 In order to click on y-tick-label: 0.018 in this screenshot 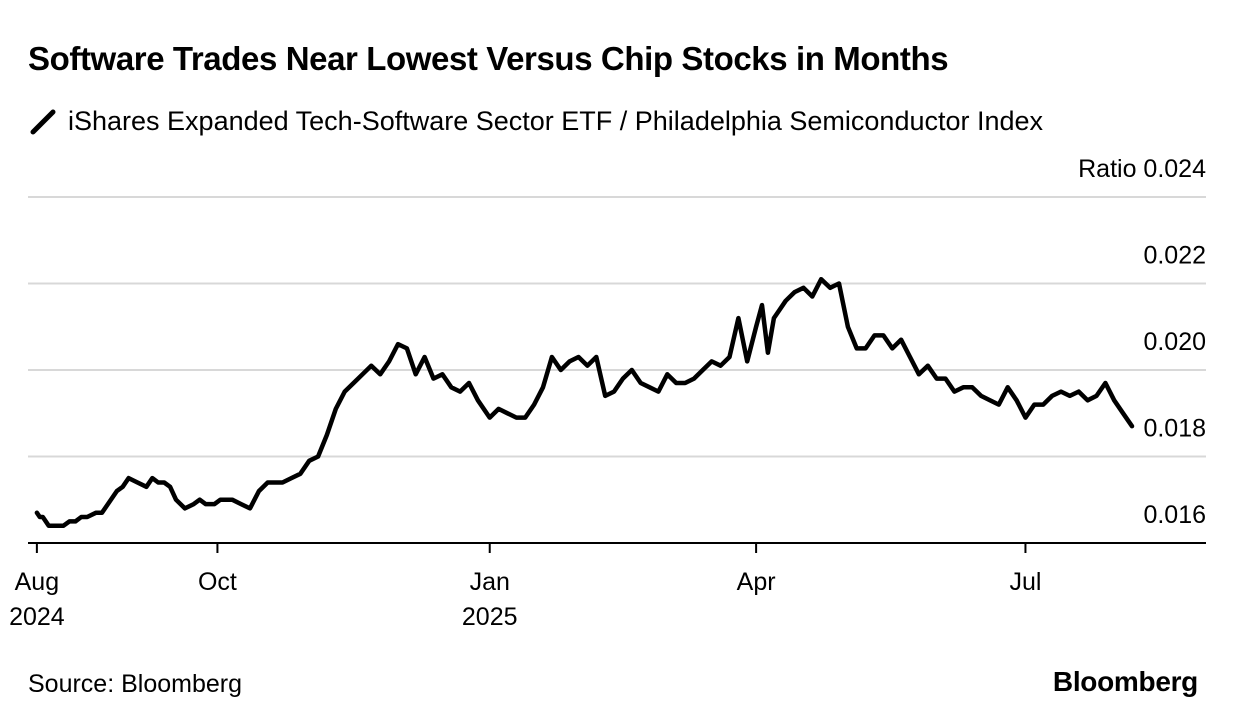, I will do `click(1174, 429)`.